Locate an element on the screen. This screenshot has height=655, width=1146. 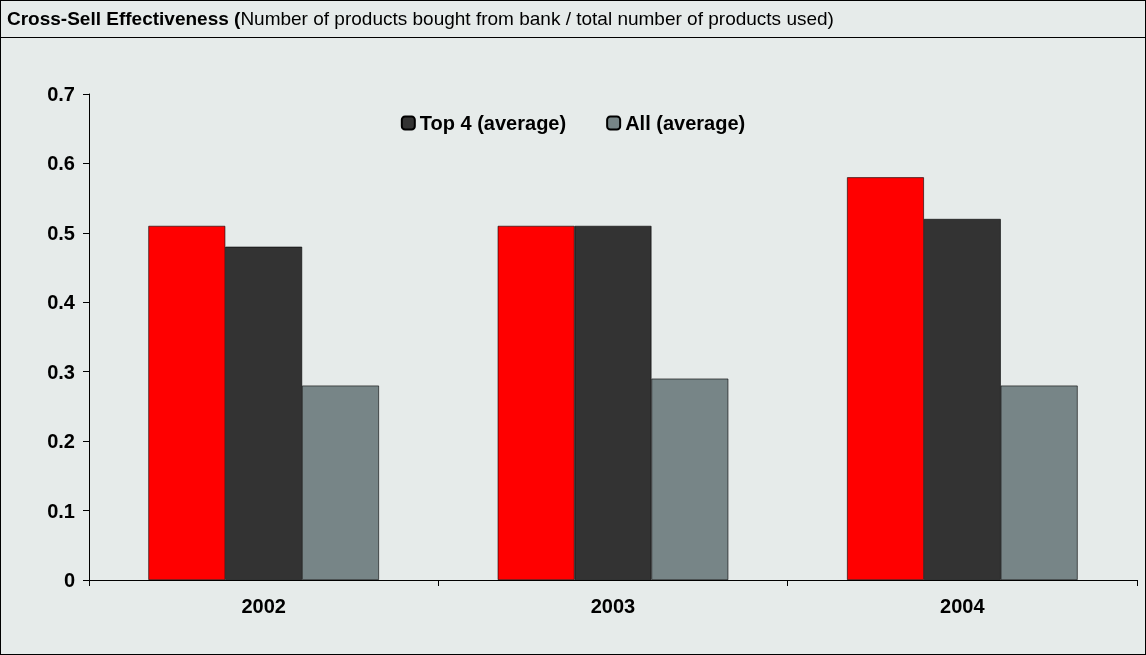
y-tick-label: 0.7 is located at coordinates (61, 94).